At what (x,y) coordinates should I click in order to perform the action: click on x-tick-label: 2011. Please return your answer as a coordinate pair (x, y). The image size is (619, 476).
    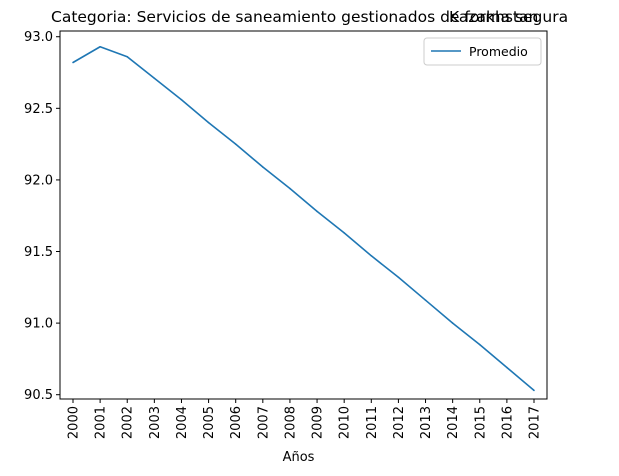
    Looking at the image, I should click on (372, 422).